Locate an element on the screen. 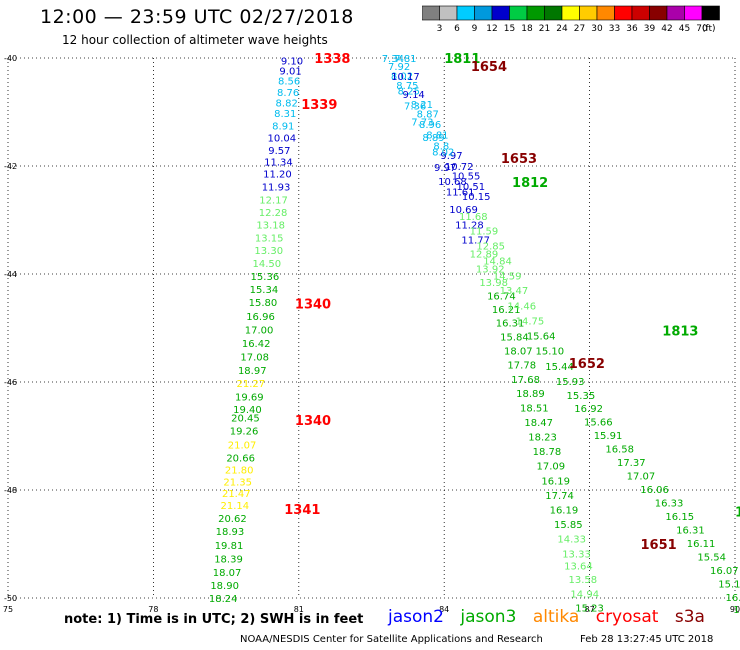 Image resolution: width=740 pixels, height=650 pixels. wave-height-point: 9.14 is located at coordinates (414, 95).